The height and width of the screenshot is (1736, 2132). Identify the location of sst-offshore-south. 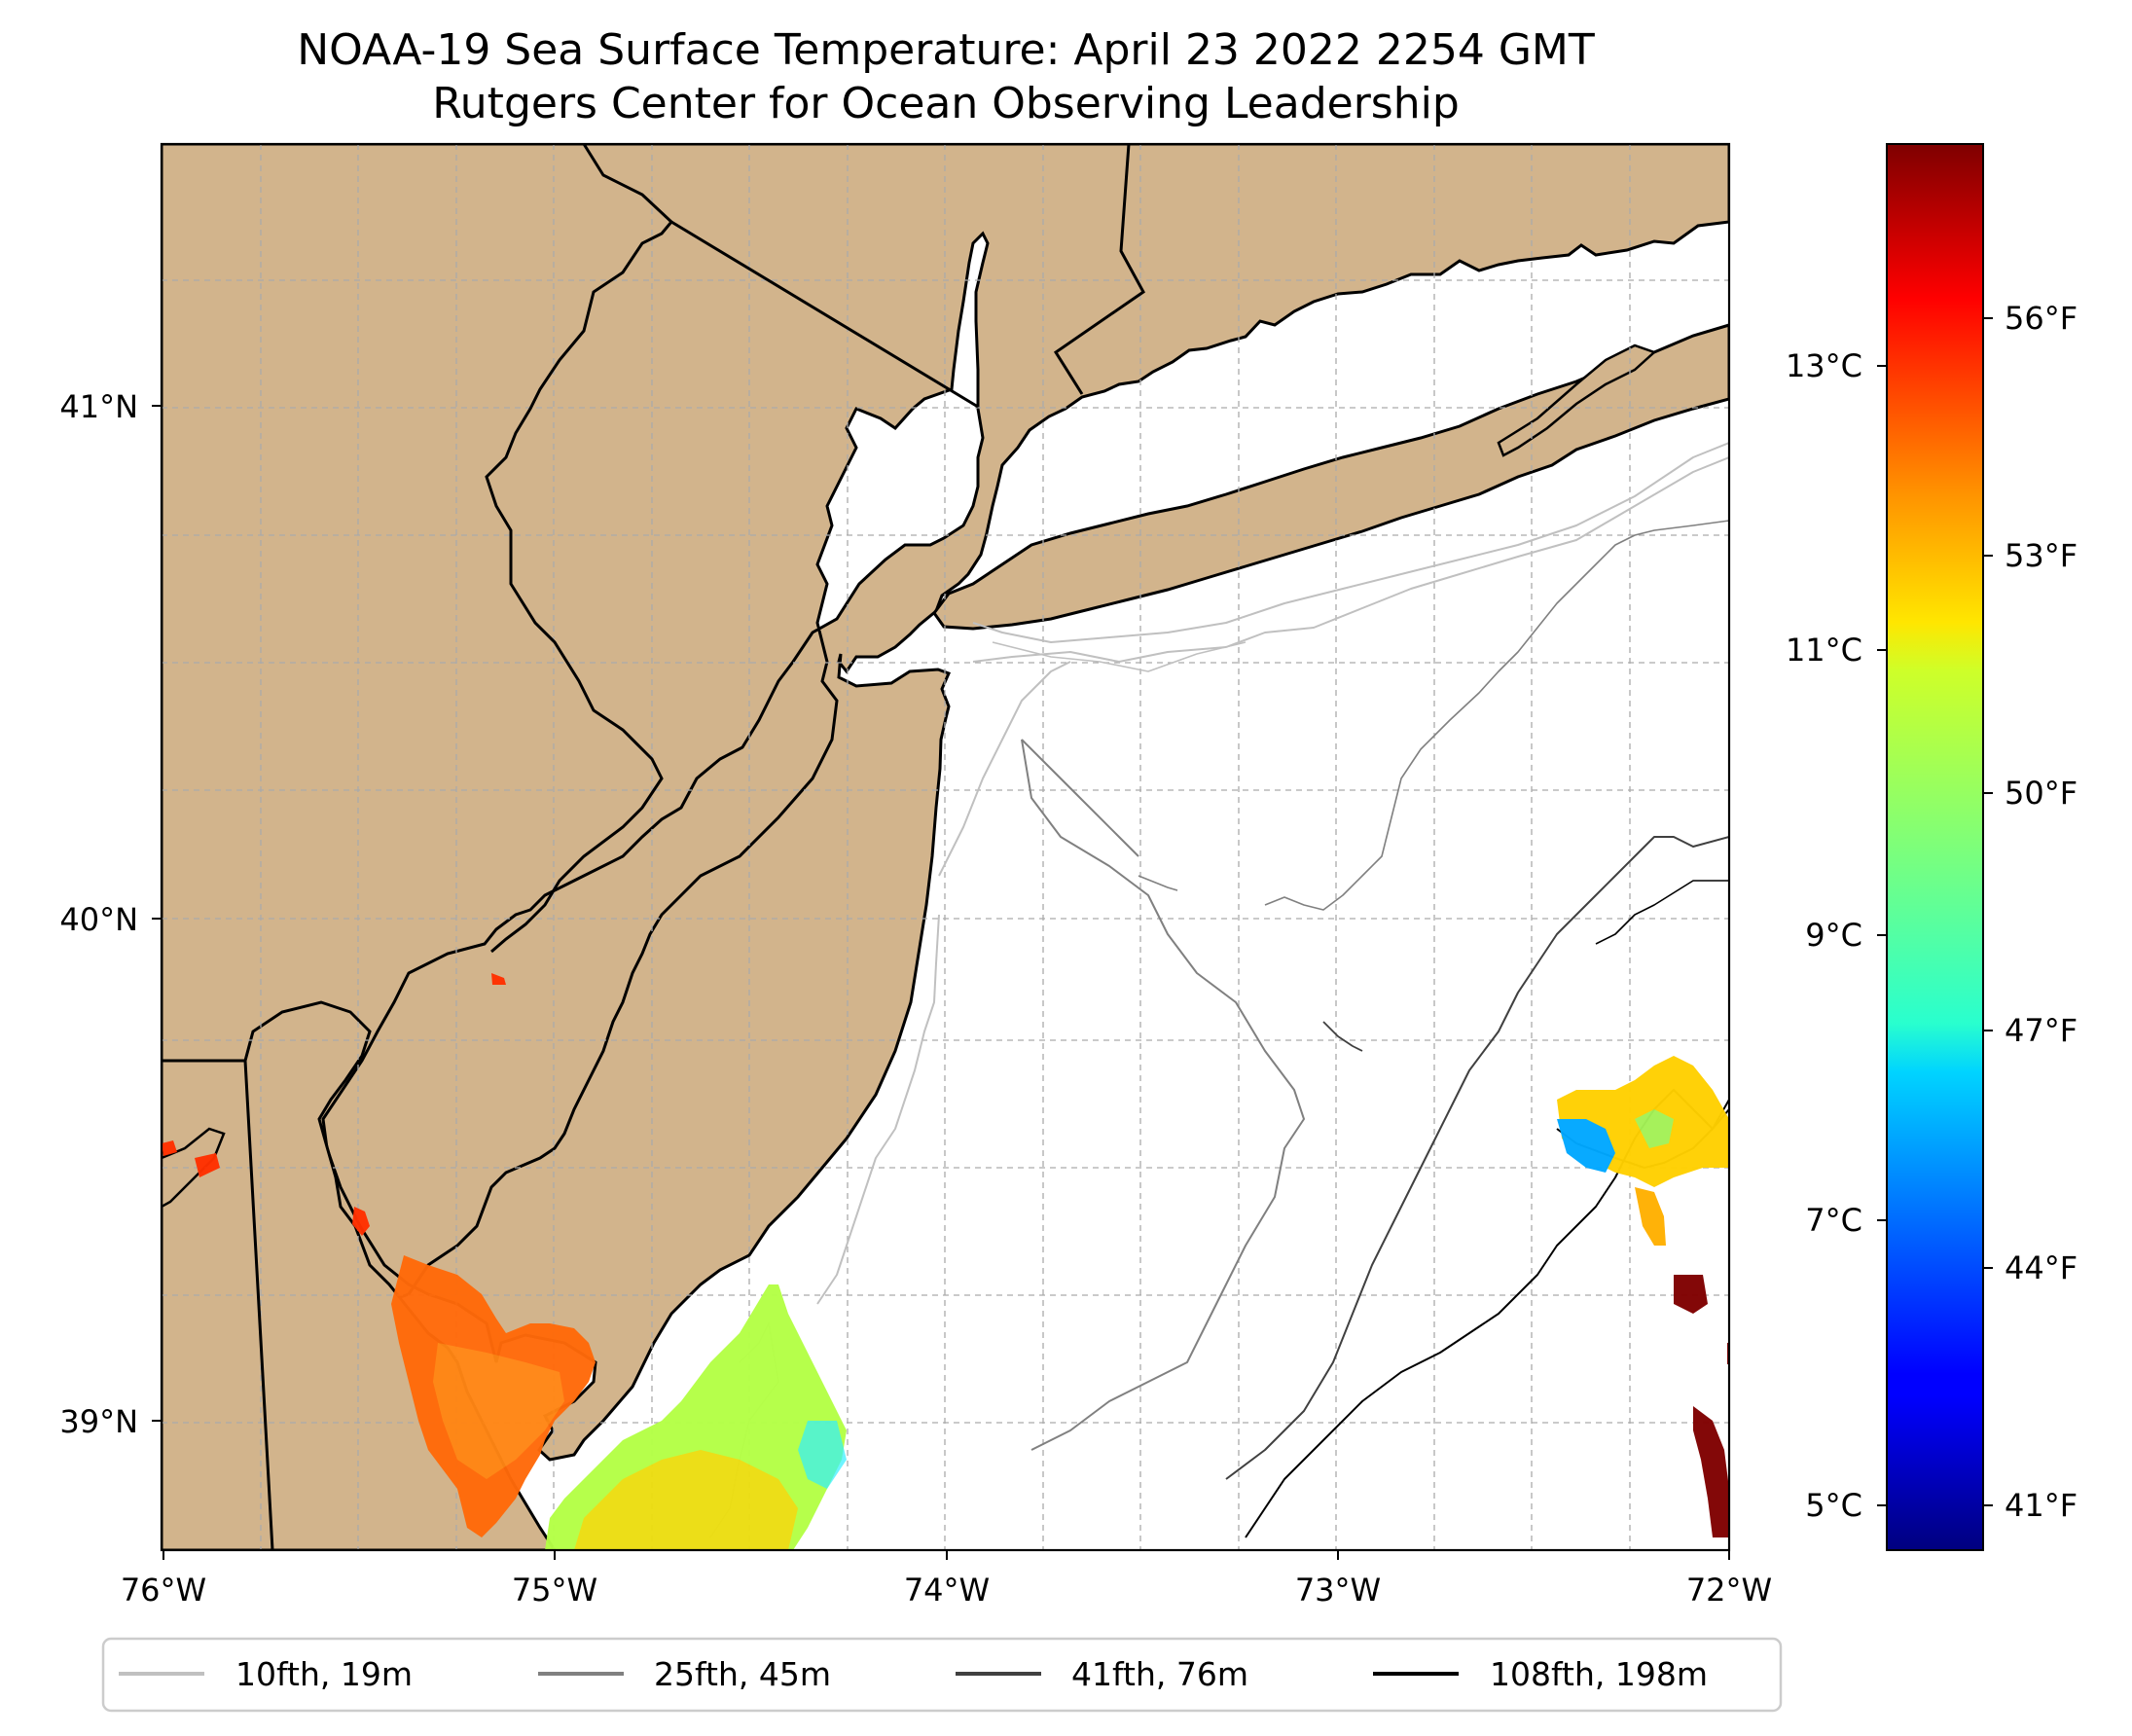
(1651, 1216).